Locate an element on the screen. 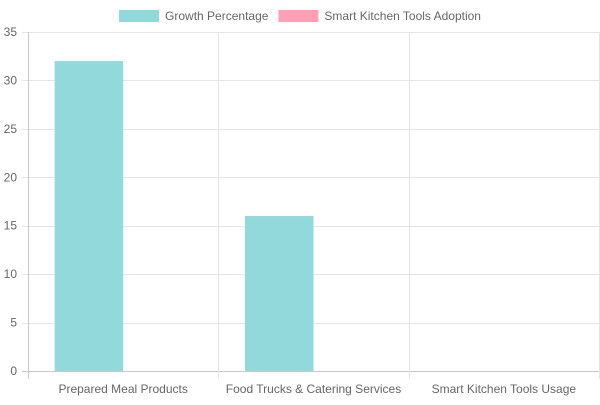 The height and width of the screenshot is (405, 600). legend-label: Smart Kitchen Tools Adoption is located at coordinates (402, 16).